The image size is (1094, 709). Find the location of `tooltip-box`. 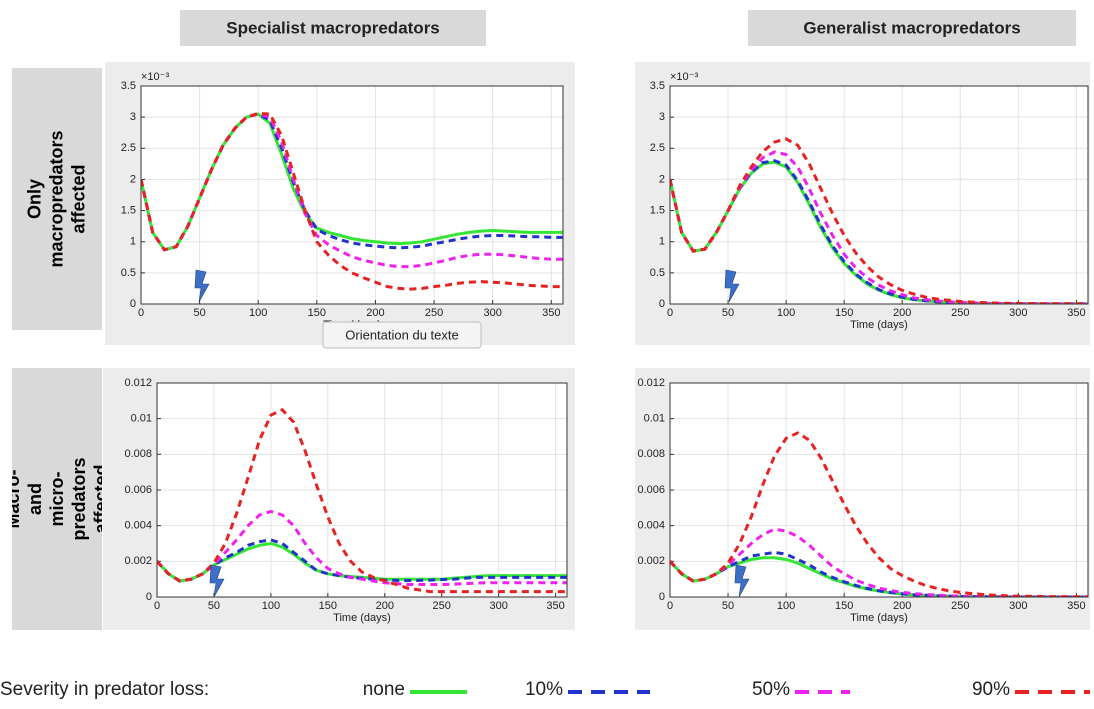

tooltip-box is located at coordinates (402, 335).